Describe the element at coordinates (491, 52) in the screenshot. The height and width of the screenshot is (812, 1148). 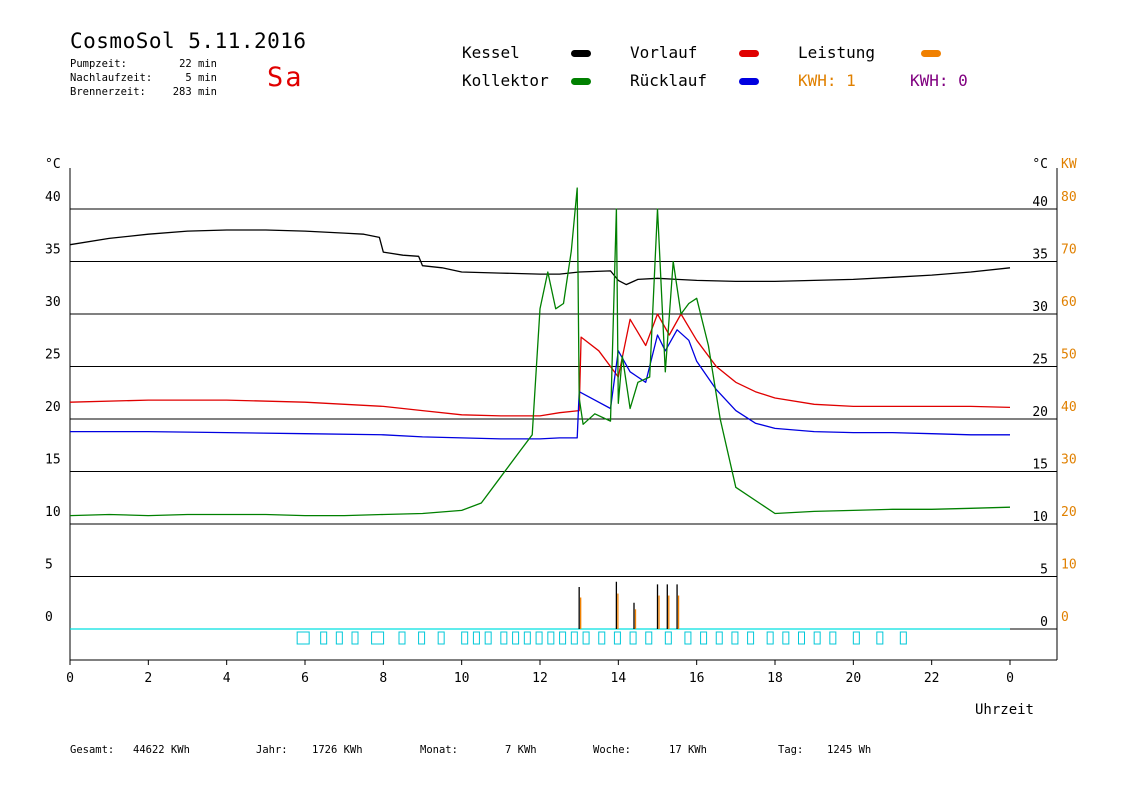
I see `legend-kessel-label: Kessel` at that location.